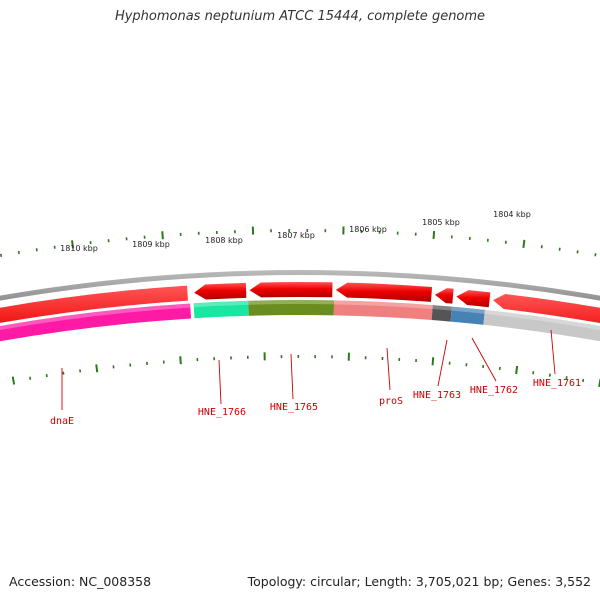  What do you see at coordinates (441, 222) in the screenshot?
I see `scale-label: 1805 kbp` at bounding box center [441, 222].